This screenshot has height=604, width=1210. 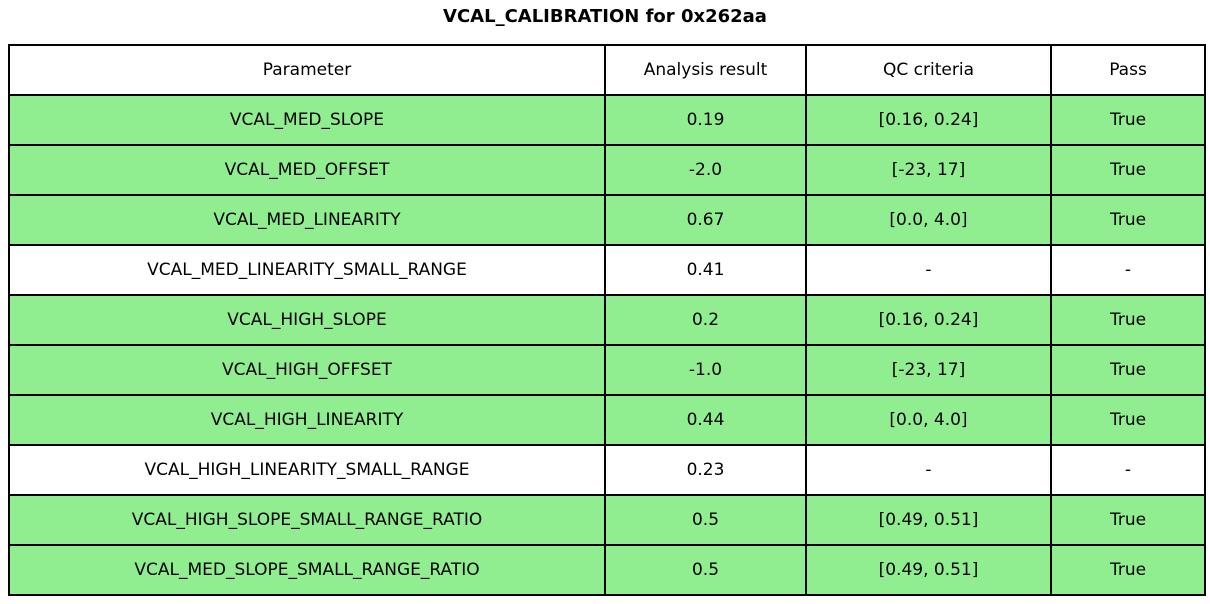 What do you see at coordinates (605, 16) in the screenshot?
I see `page-title: VCAL_CALIBRATION for 0x262aa` at bounding box center [605, 16].